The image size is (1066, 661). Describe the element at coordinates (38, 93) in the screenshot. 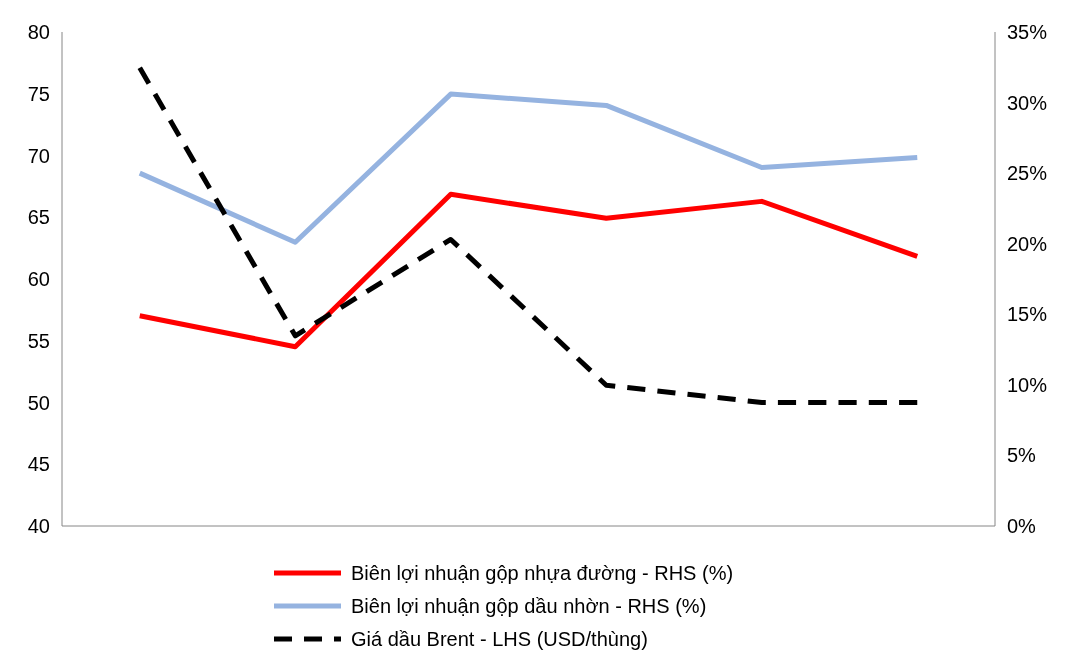

I see `y-tick-label: 75` at that location.